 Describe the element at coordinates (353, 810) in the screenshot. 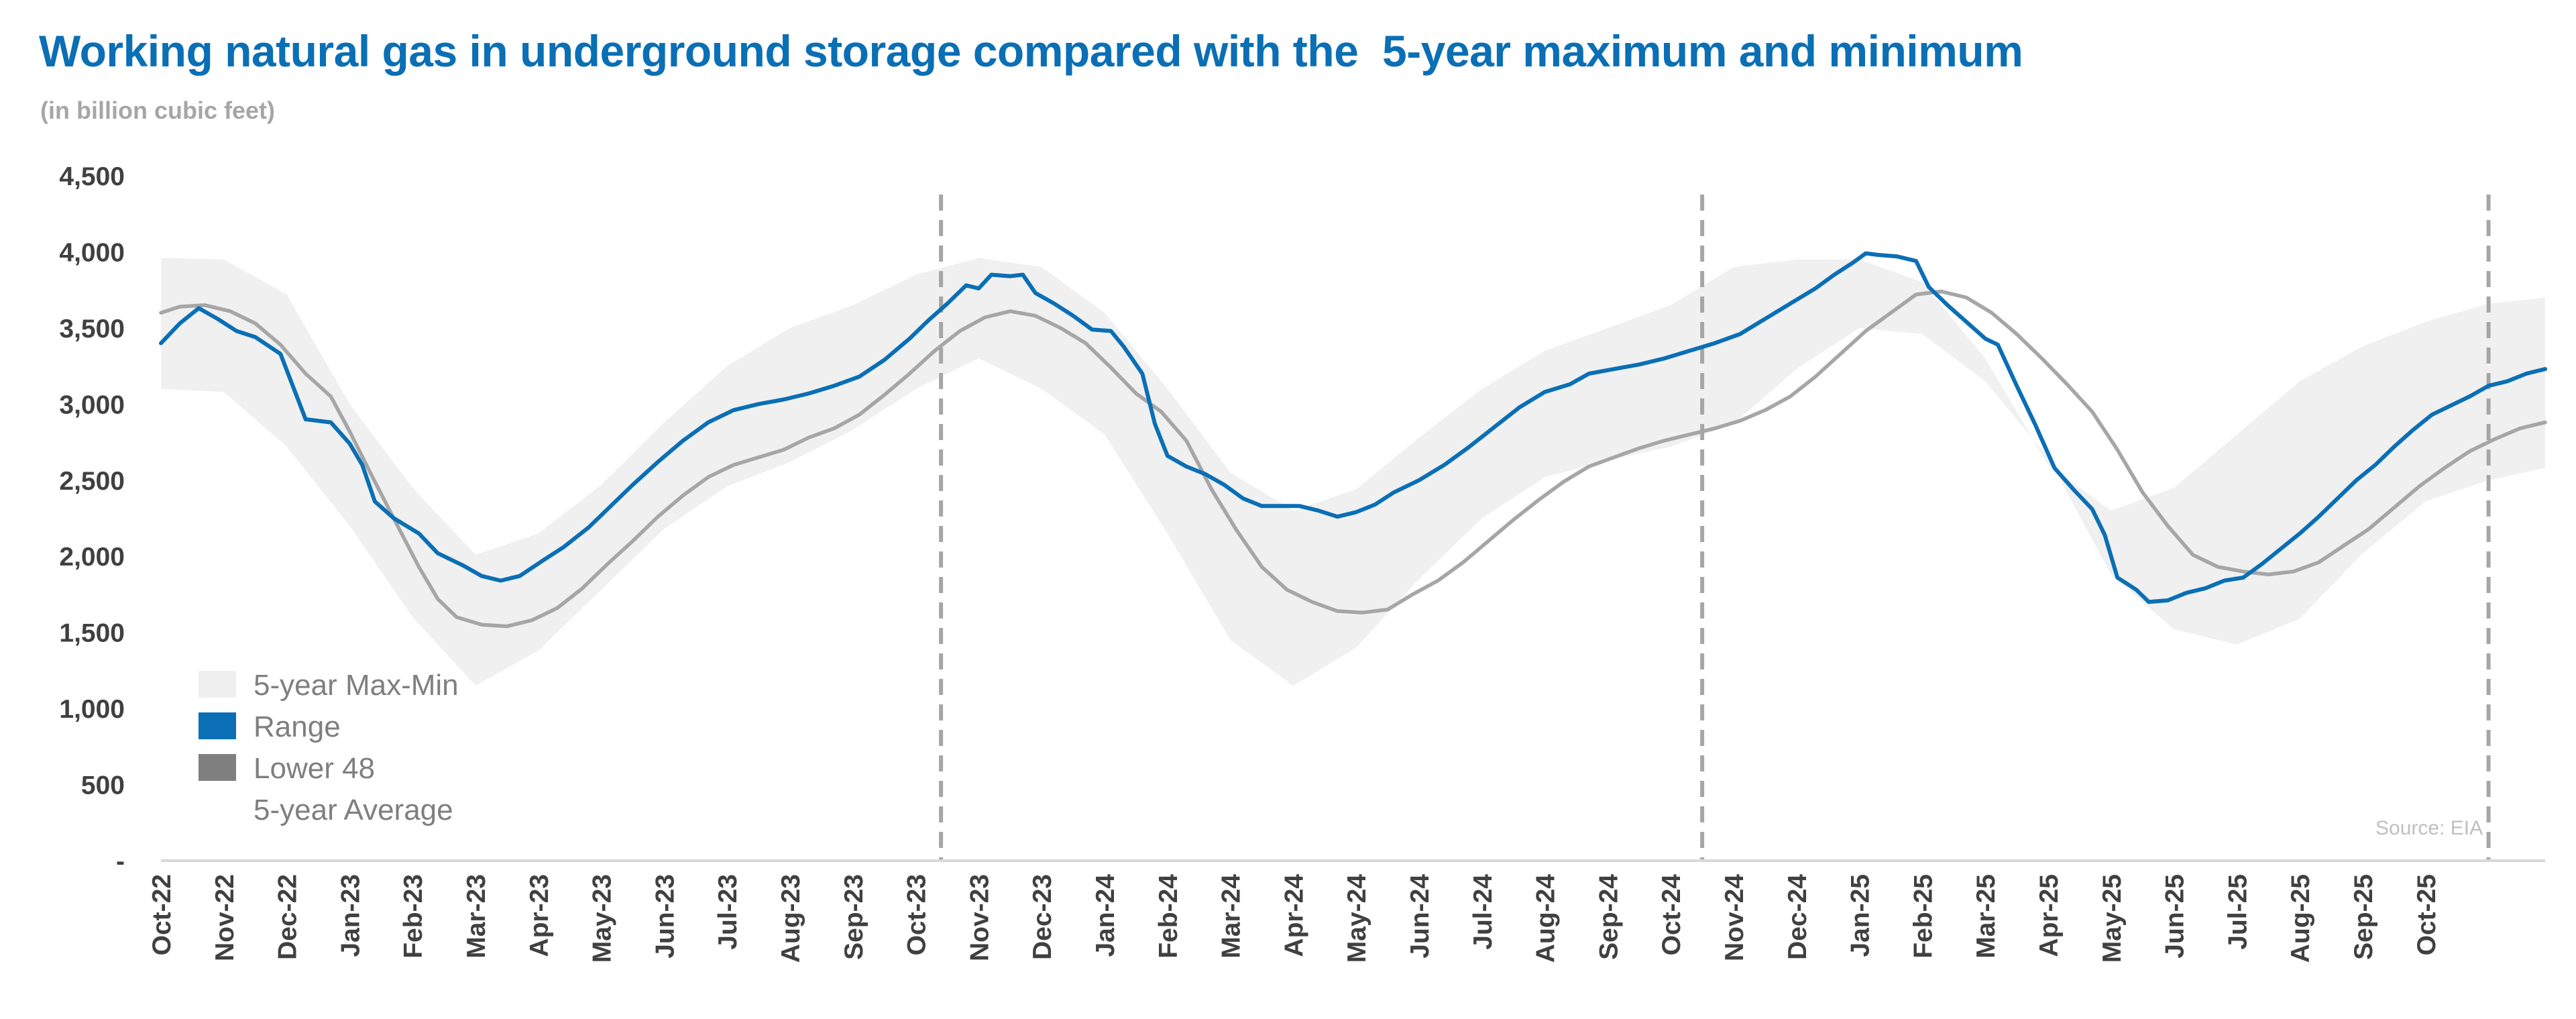

I see `legend-label: 5-year Average` at that location.